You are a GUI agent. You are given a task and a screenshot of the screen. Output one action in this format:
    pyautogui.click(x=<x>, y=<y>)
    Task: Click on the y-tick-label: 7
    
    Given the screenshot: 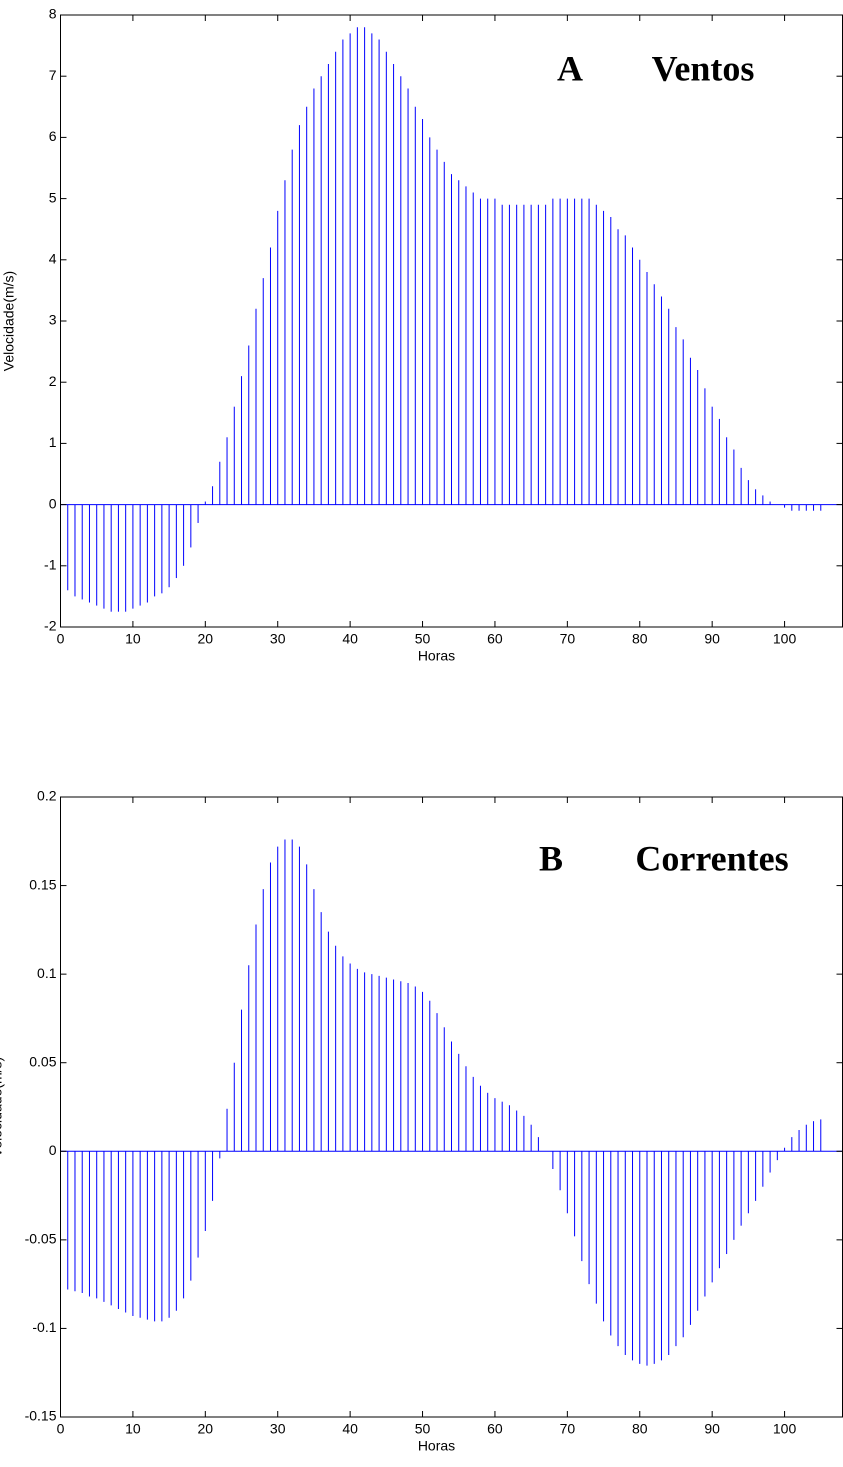 What is the action you would take?
    pyautogui.click(x=53, y=75)
    